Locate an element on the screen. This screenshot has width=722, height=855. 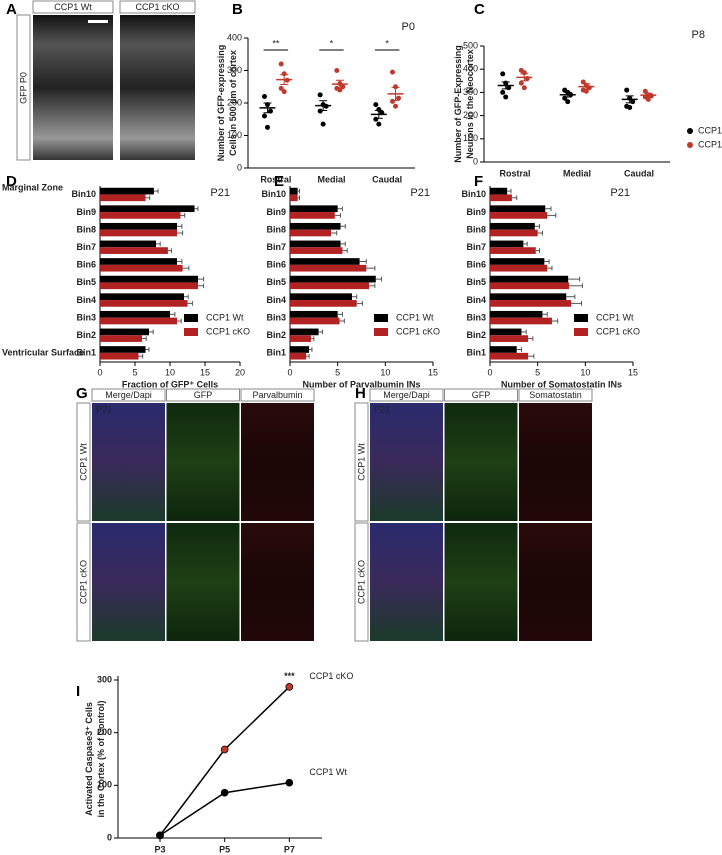
legend-marker is located at coordinates (690, 145).